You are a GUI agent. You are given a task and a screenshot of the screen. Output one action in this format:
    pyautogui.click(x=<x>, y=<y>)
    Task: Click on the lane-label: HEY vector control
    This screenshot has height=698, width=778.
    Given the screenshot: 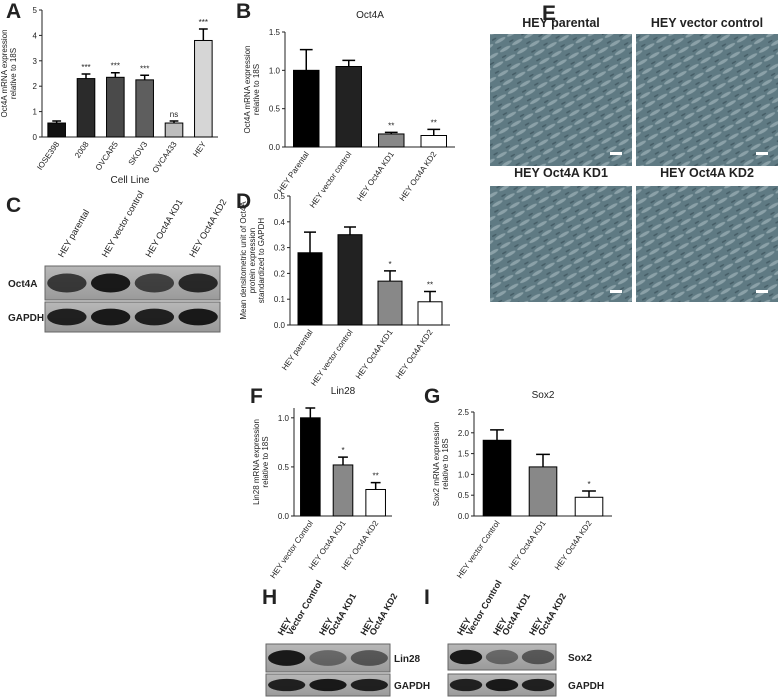 What is the action you would take?
    pyautogui.click(x=123, y=224)
    